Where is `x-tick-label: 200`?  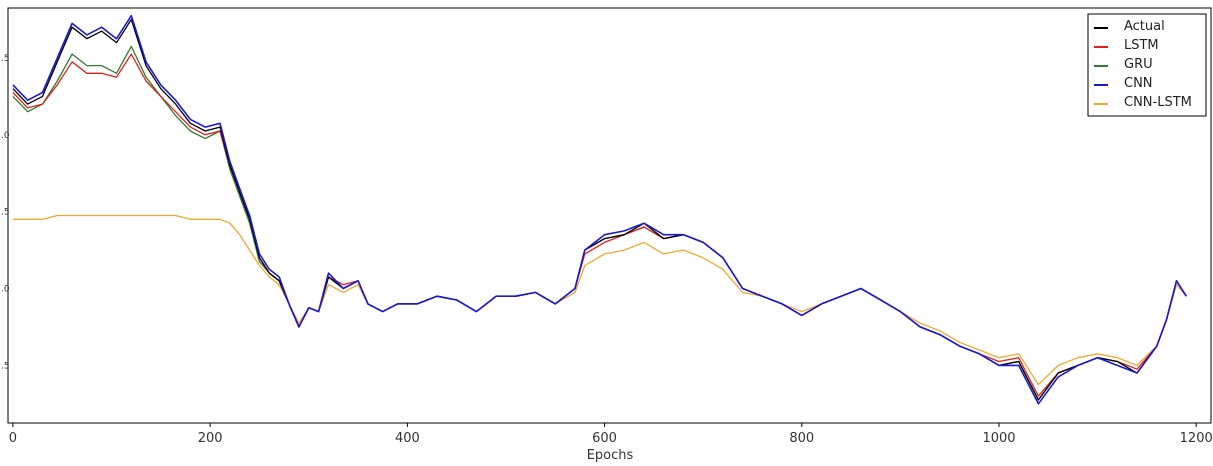 x-tick-label: 200 is located at coordinates (210, 438).